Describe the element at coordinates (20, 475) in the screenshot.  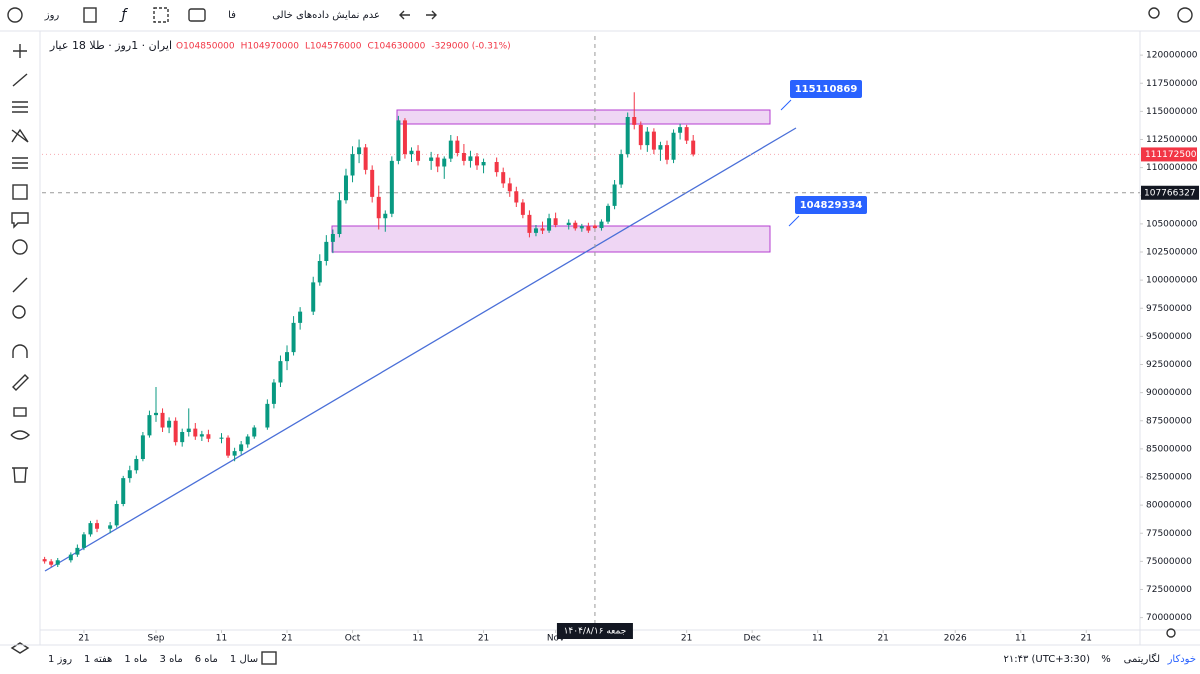
I see `delete-tool` at that location.